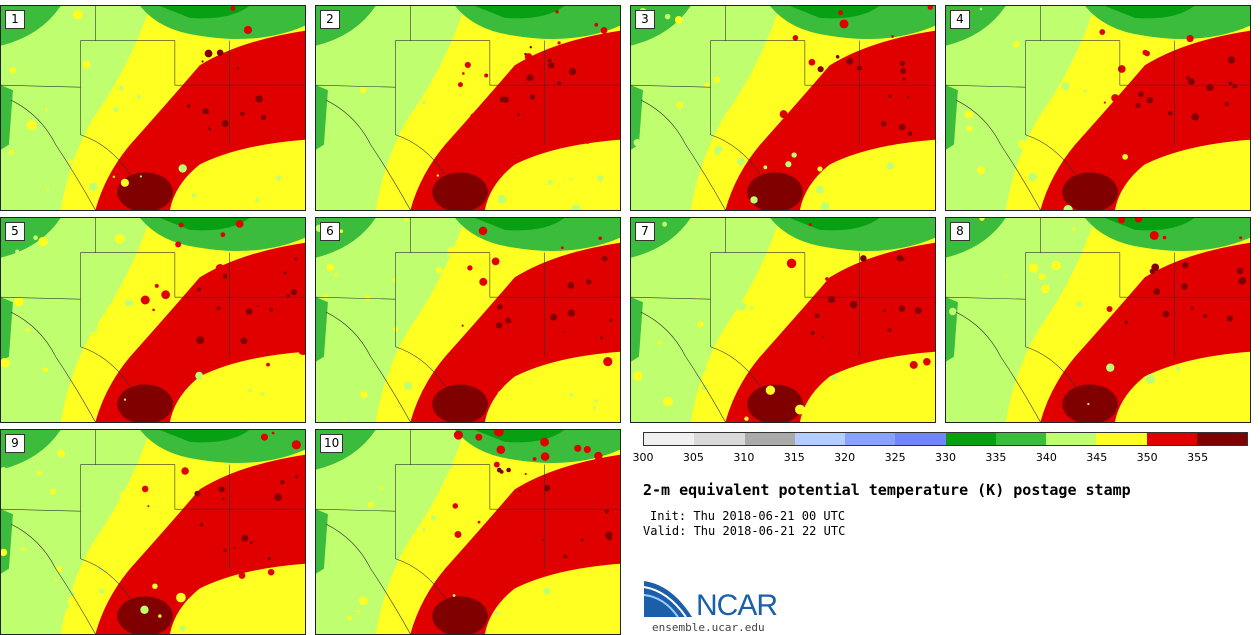  I want to click on colorbar-tick-label: 320, so click(845, 457).